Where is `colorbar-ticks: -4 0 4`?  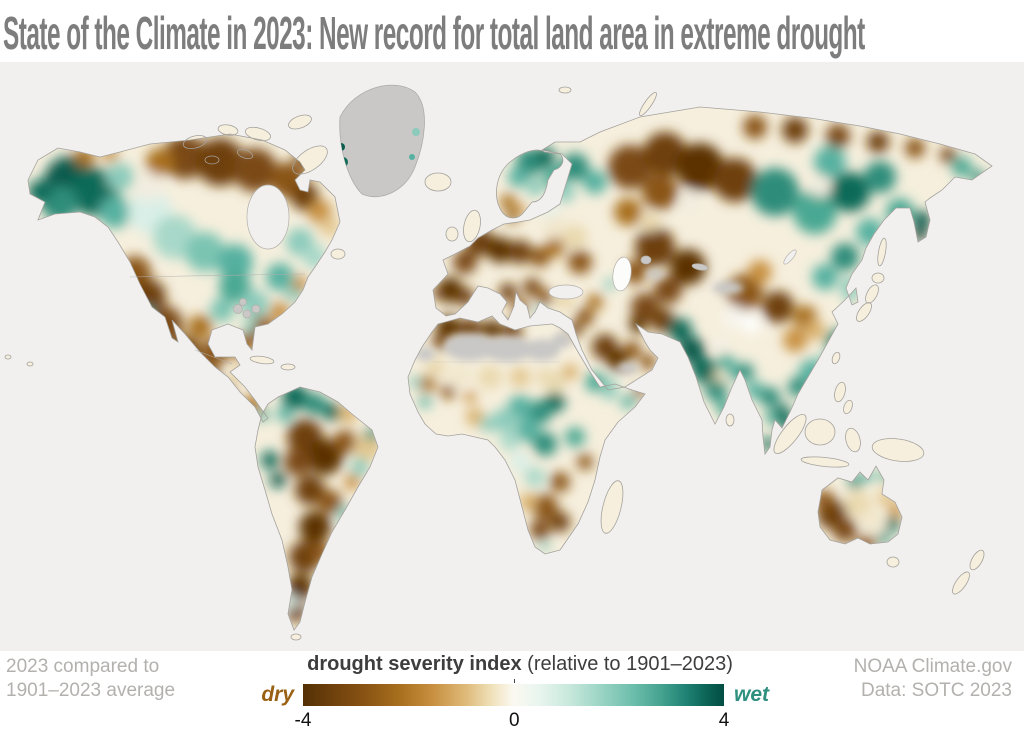
colorbar-ticks: -4 0 4 is located at coordinates (512, 722).